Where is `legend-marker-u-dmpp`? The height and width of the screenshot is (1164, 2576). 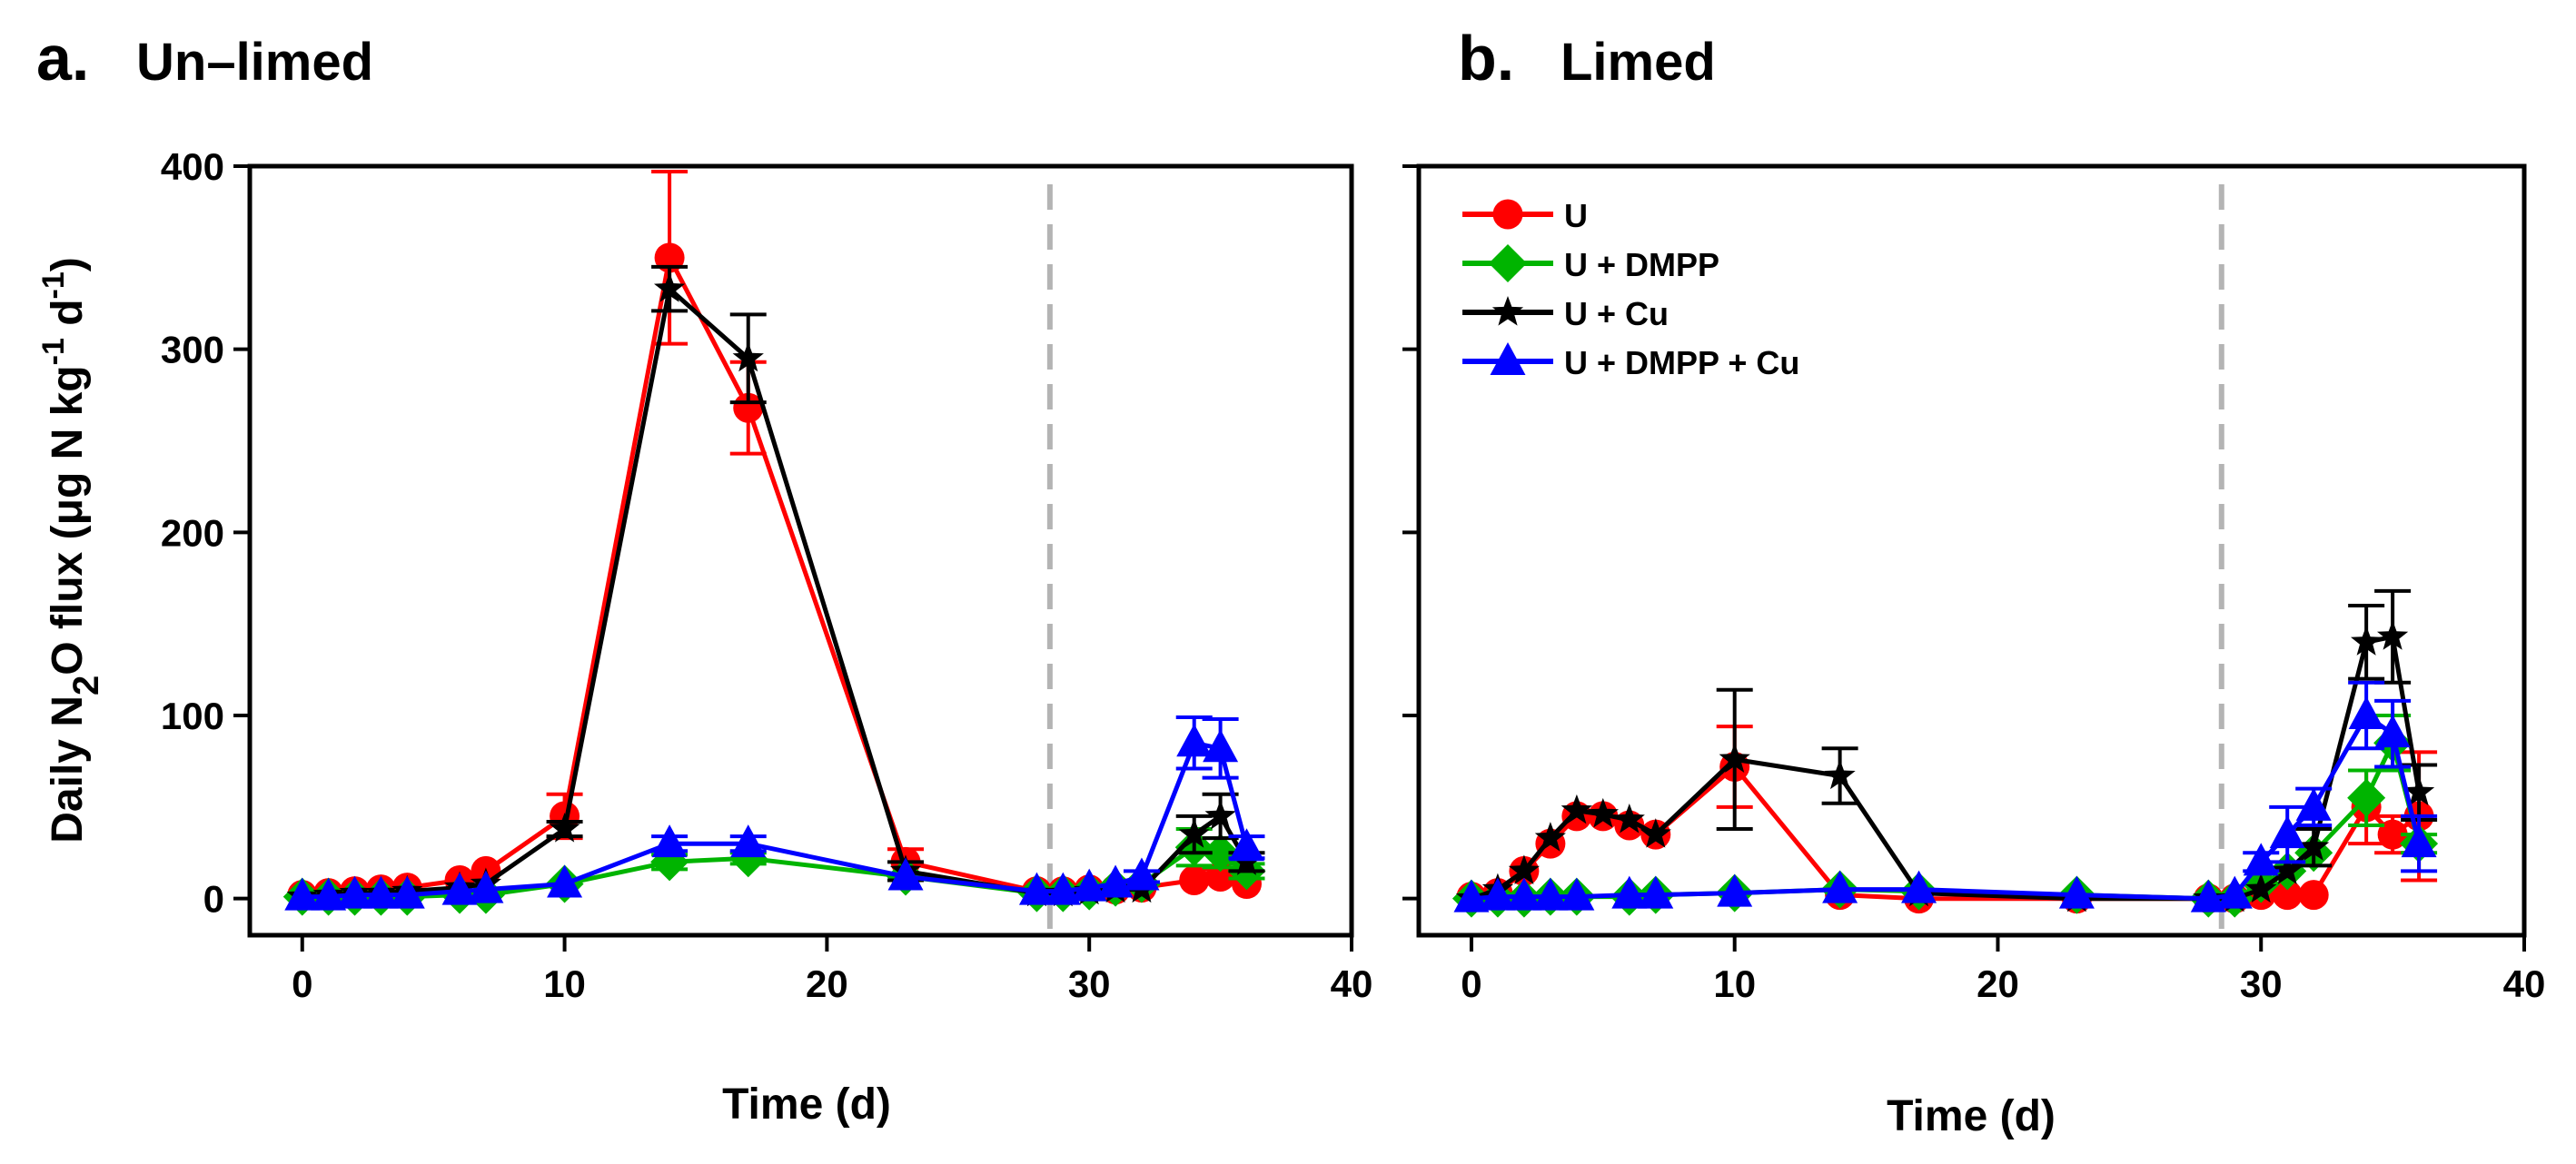
legend-marker-u-dmpp is located at coordinates (1508, 263).